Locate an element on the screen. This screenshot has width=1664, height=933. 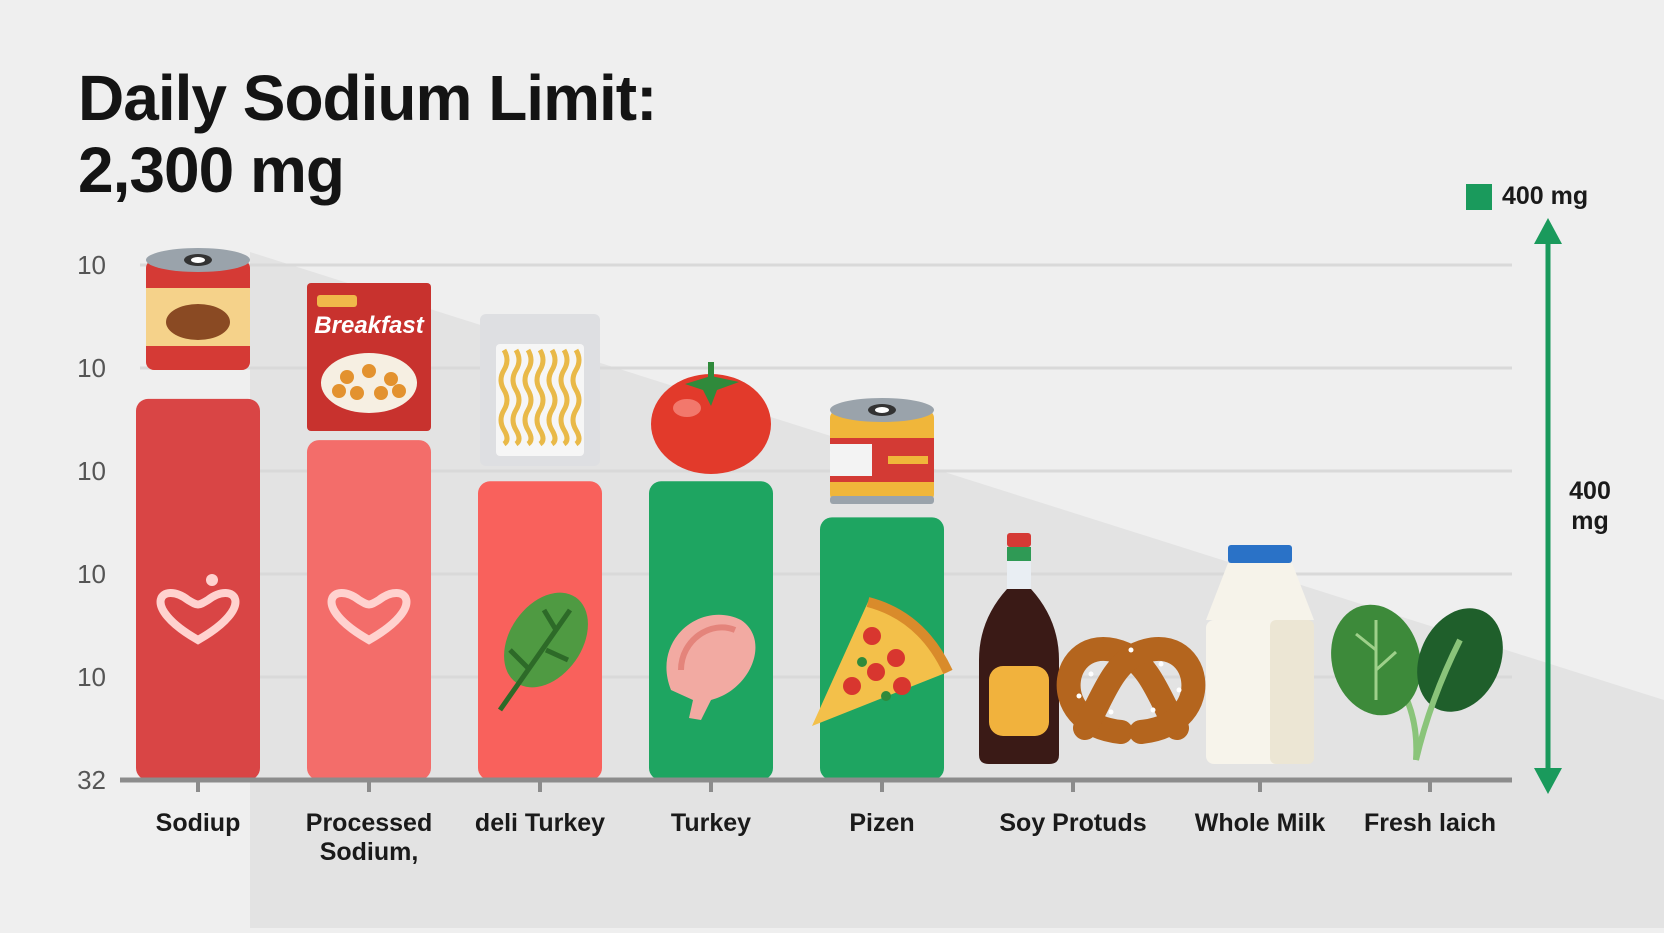
range-label-unit: mg is located at coordinates (1590, 521).